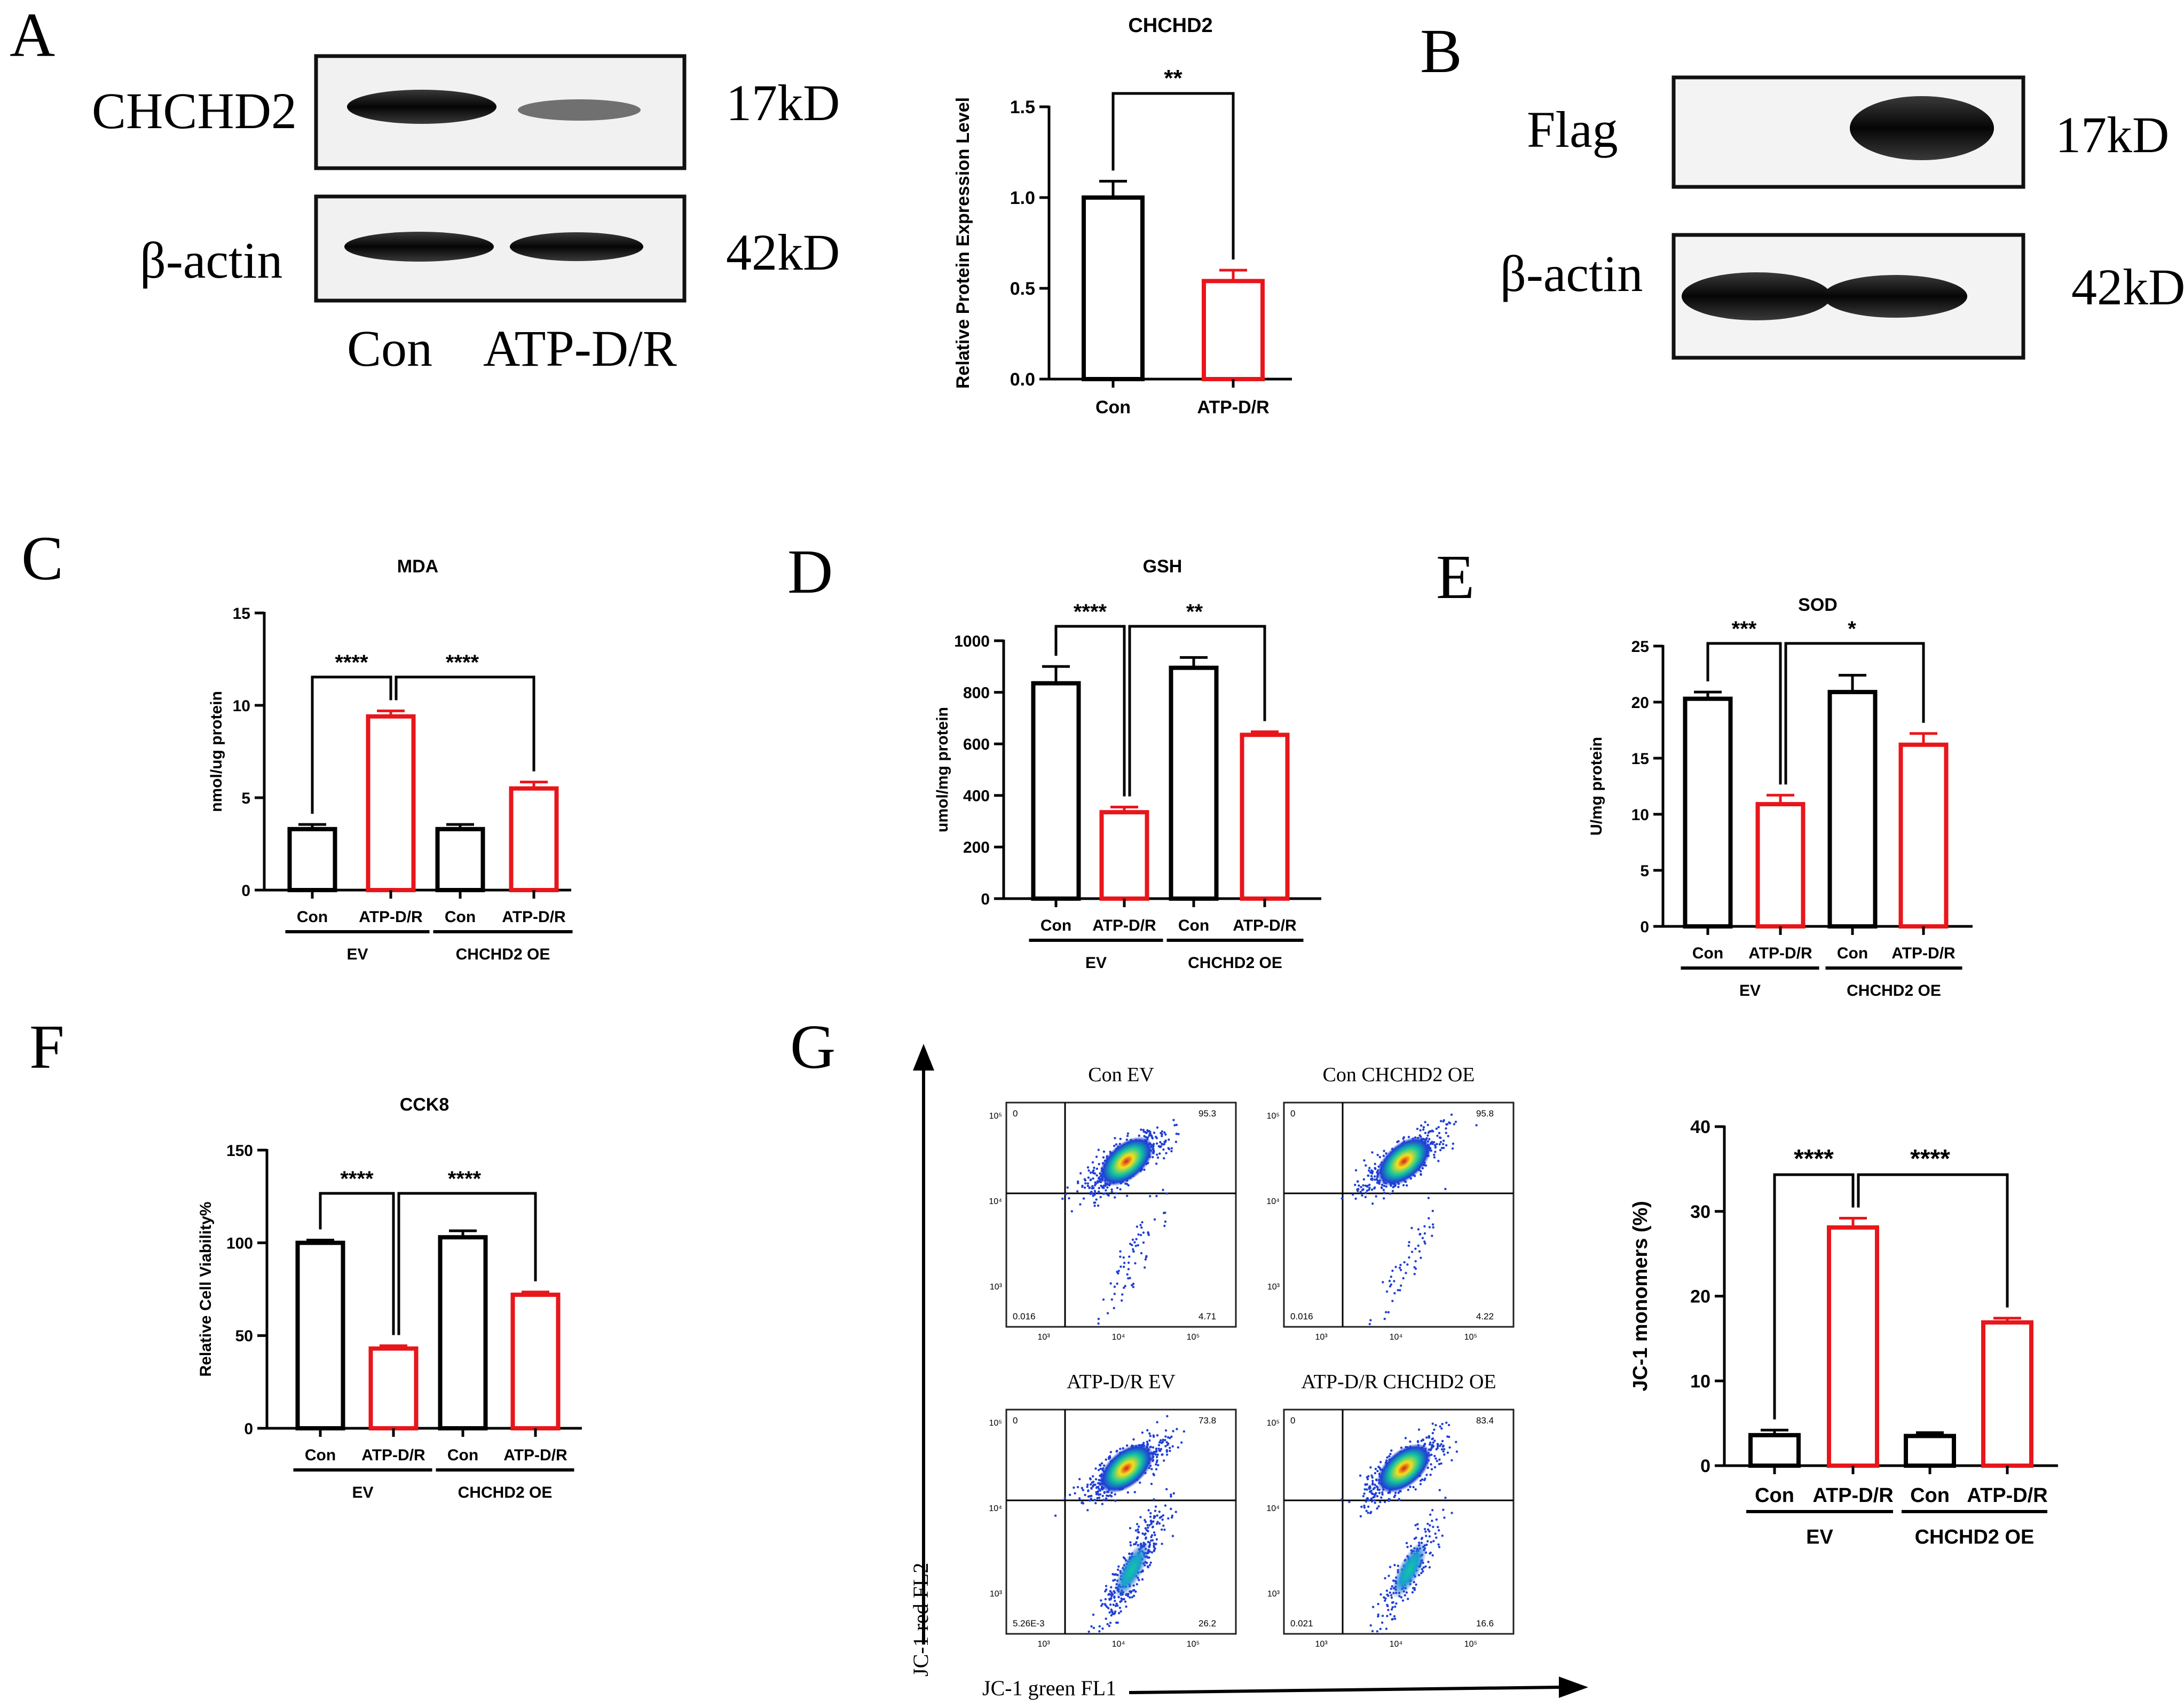  What do you see at coordinates (241, 706) in the screenshot?
I see `y-tick-label: 10` at bounding box center [241, 706].